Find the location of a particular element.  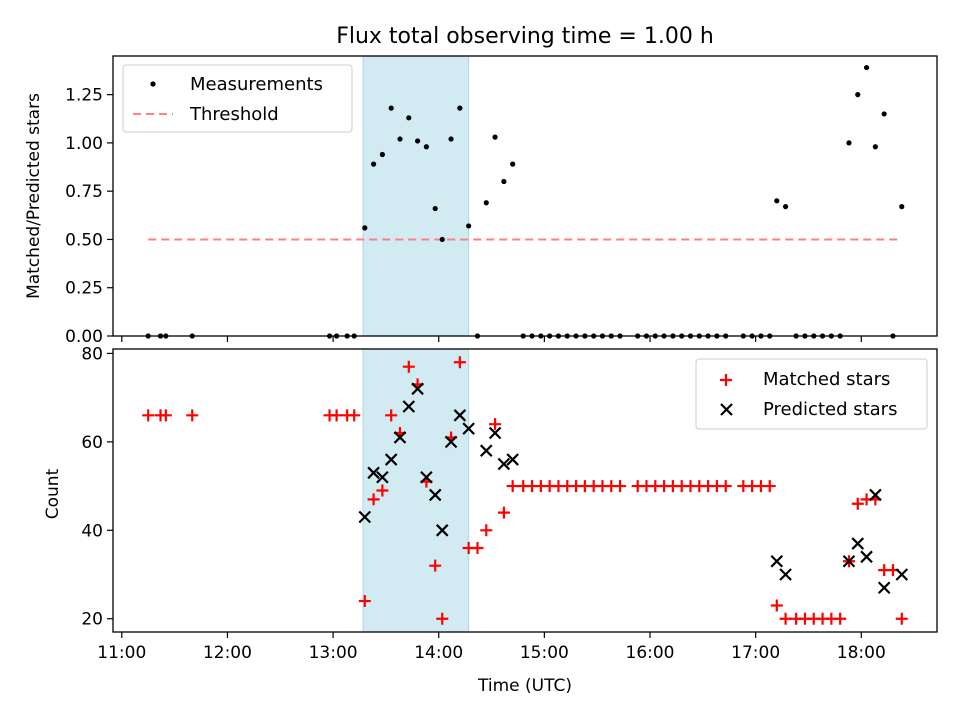

top-y-tick-label: 1.25 is located at coordinates (84, 96).